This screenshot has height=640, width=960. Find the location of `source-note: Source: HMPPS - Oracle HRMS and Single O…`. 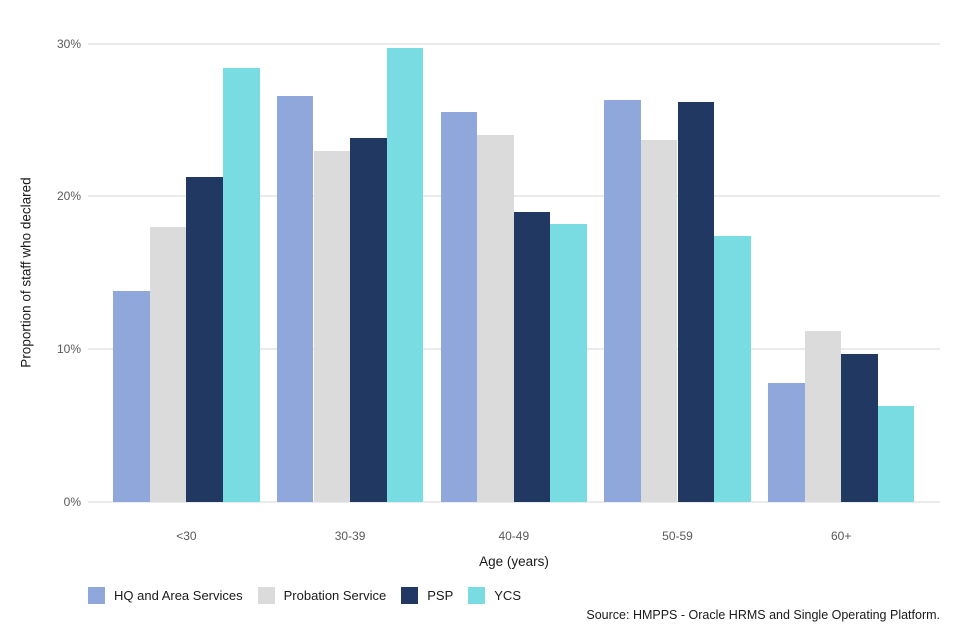

source-note: Source: HMPPS - Oracle HRMS and Single O… is located at coordinates (763, 615).